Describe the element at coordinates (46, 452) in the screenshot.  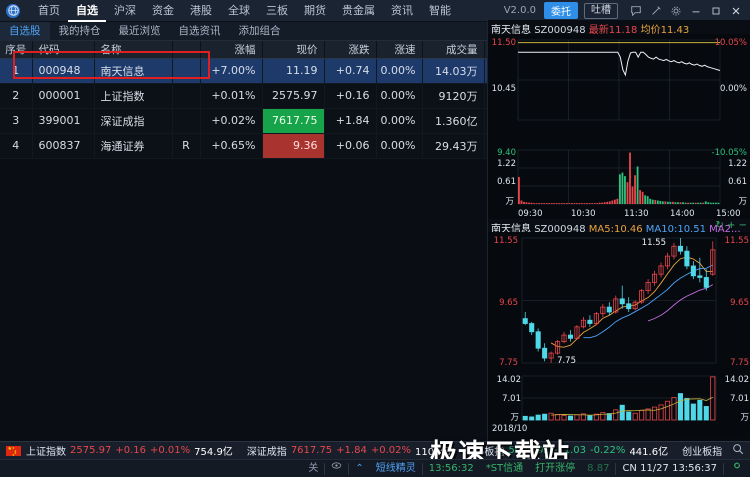
I see `status-index-name-0: 上证指数` at that location.